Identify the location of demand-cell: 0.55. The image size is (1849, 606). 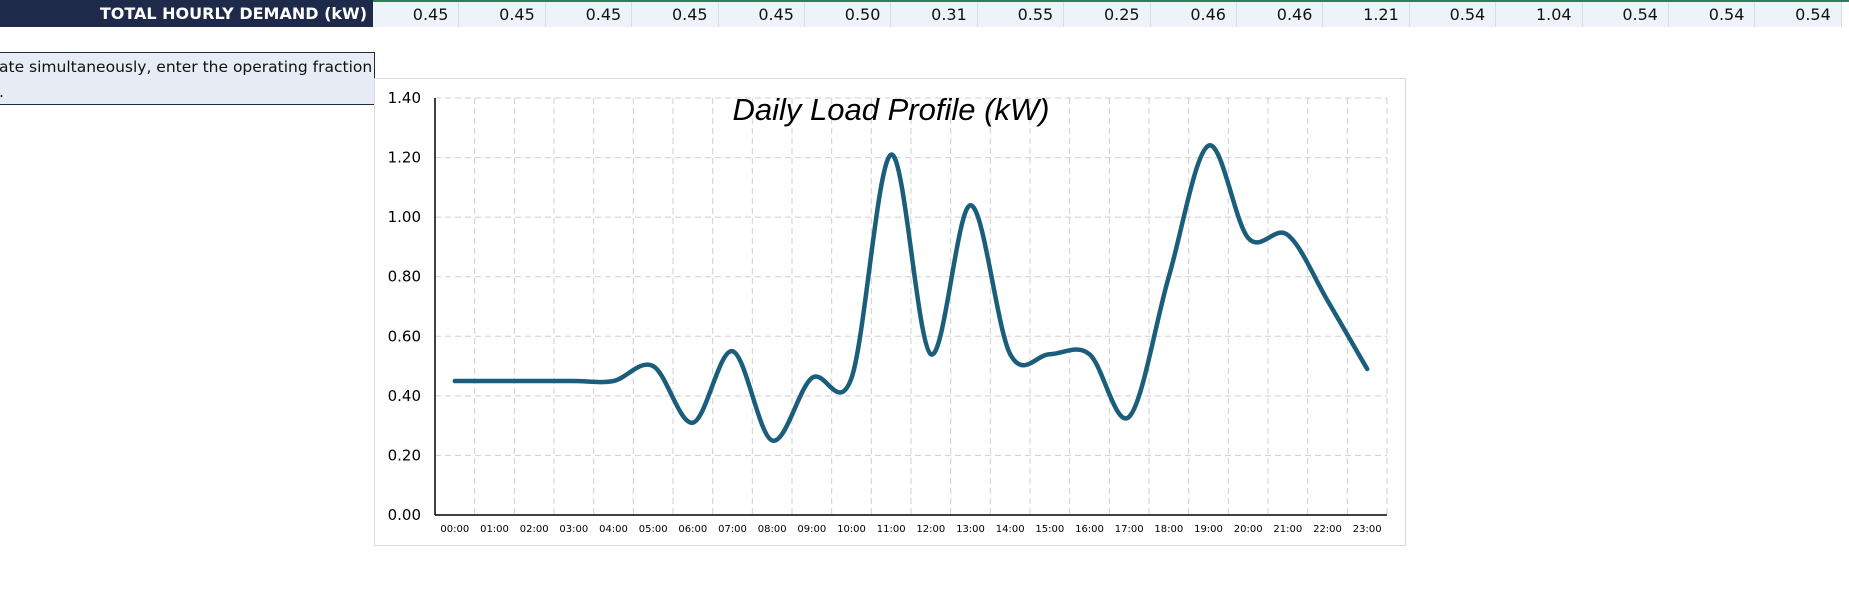
(1021, 14).